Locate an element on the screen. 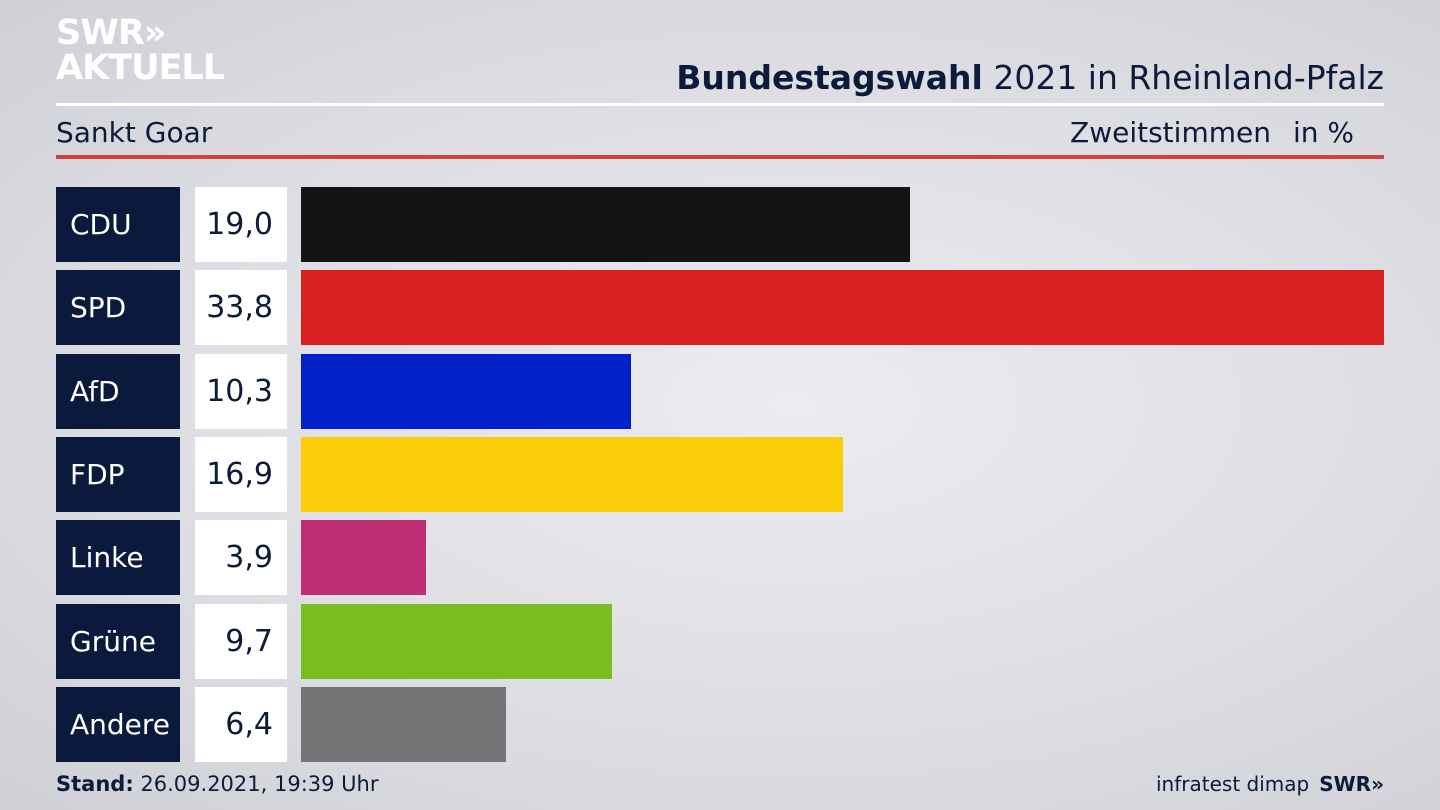  region-subtitle: Sankt Goar is located at coordinates (134, 132).